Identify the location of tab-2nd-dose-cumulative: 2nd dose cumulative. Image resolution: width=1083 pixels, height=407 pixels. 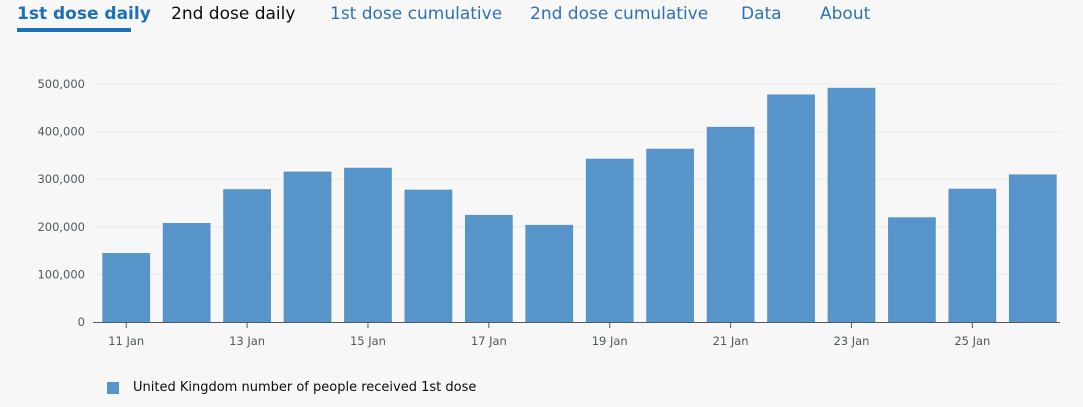
(619, 14).